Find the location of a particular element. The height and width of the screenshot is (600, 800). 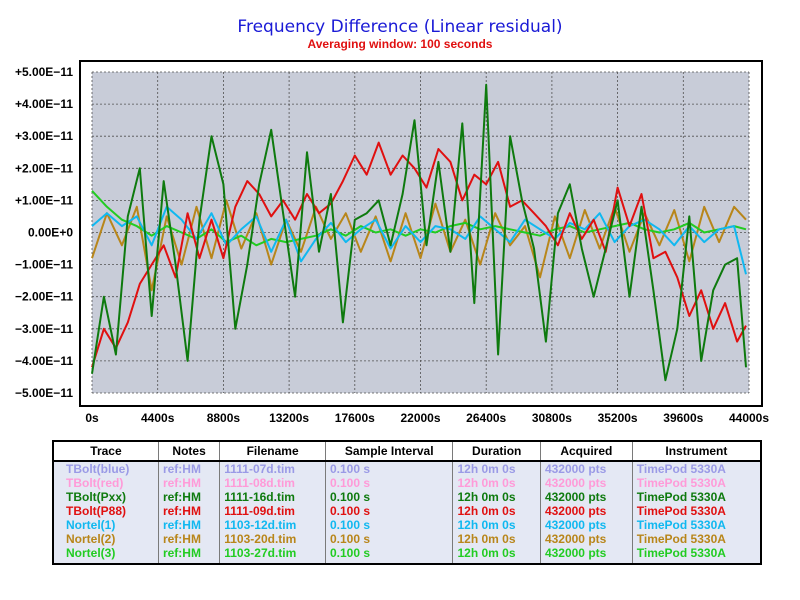

legend-cell: Nortel(2) is located at coordinates (105, 539).